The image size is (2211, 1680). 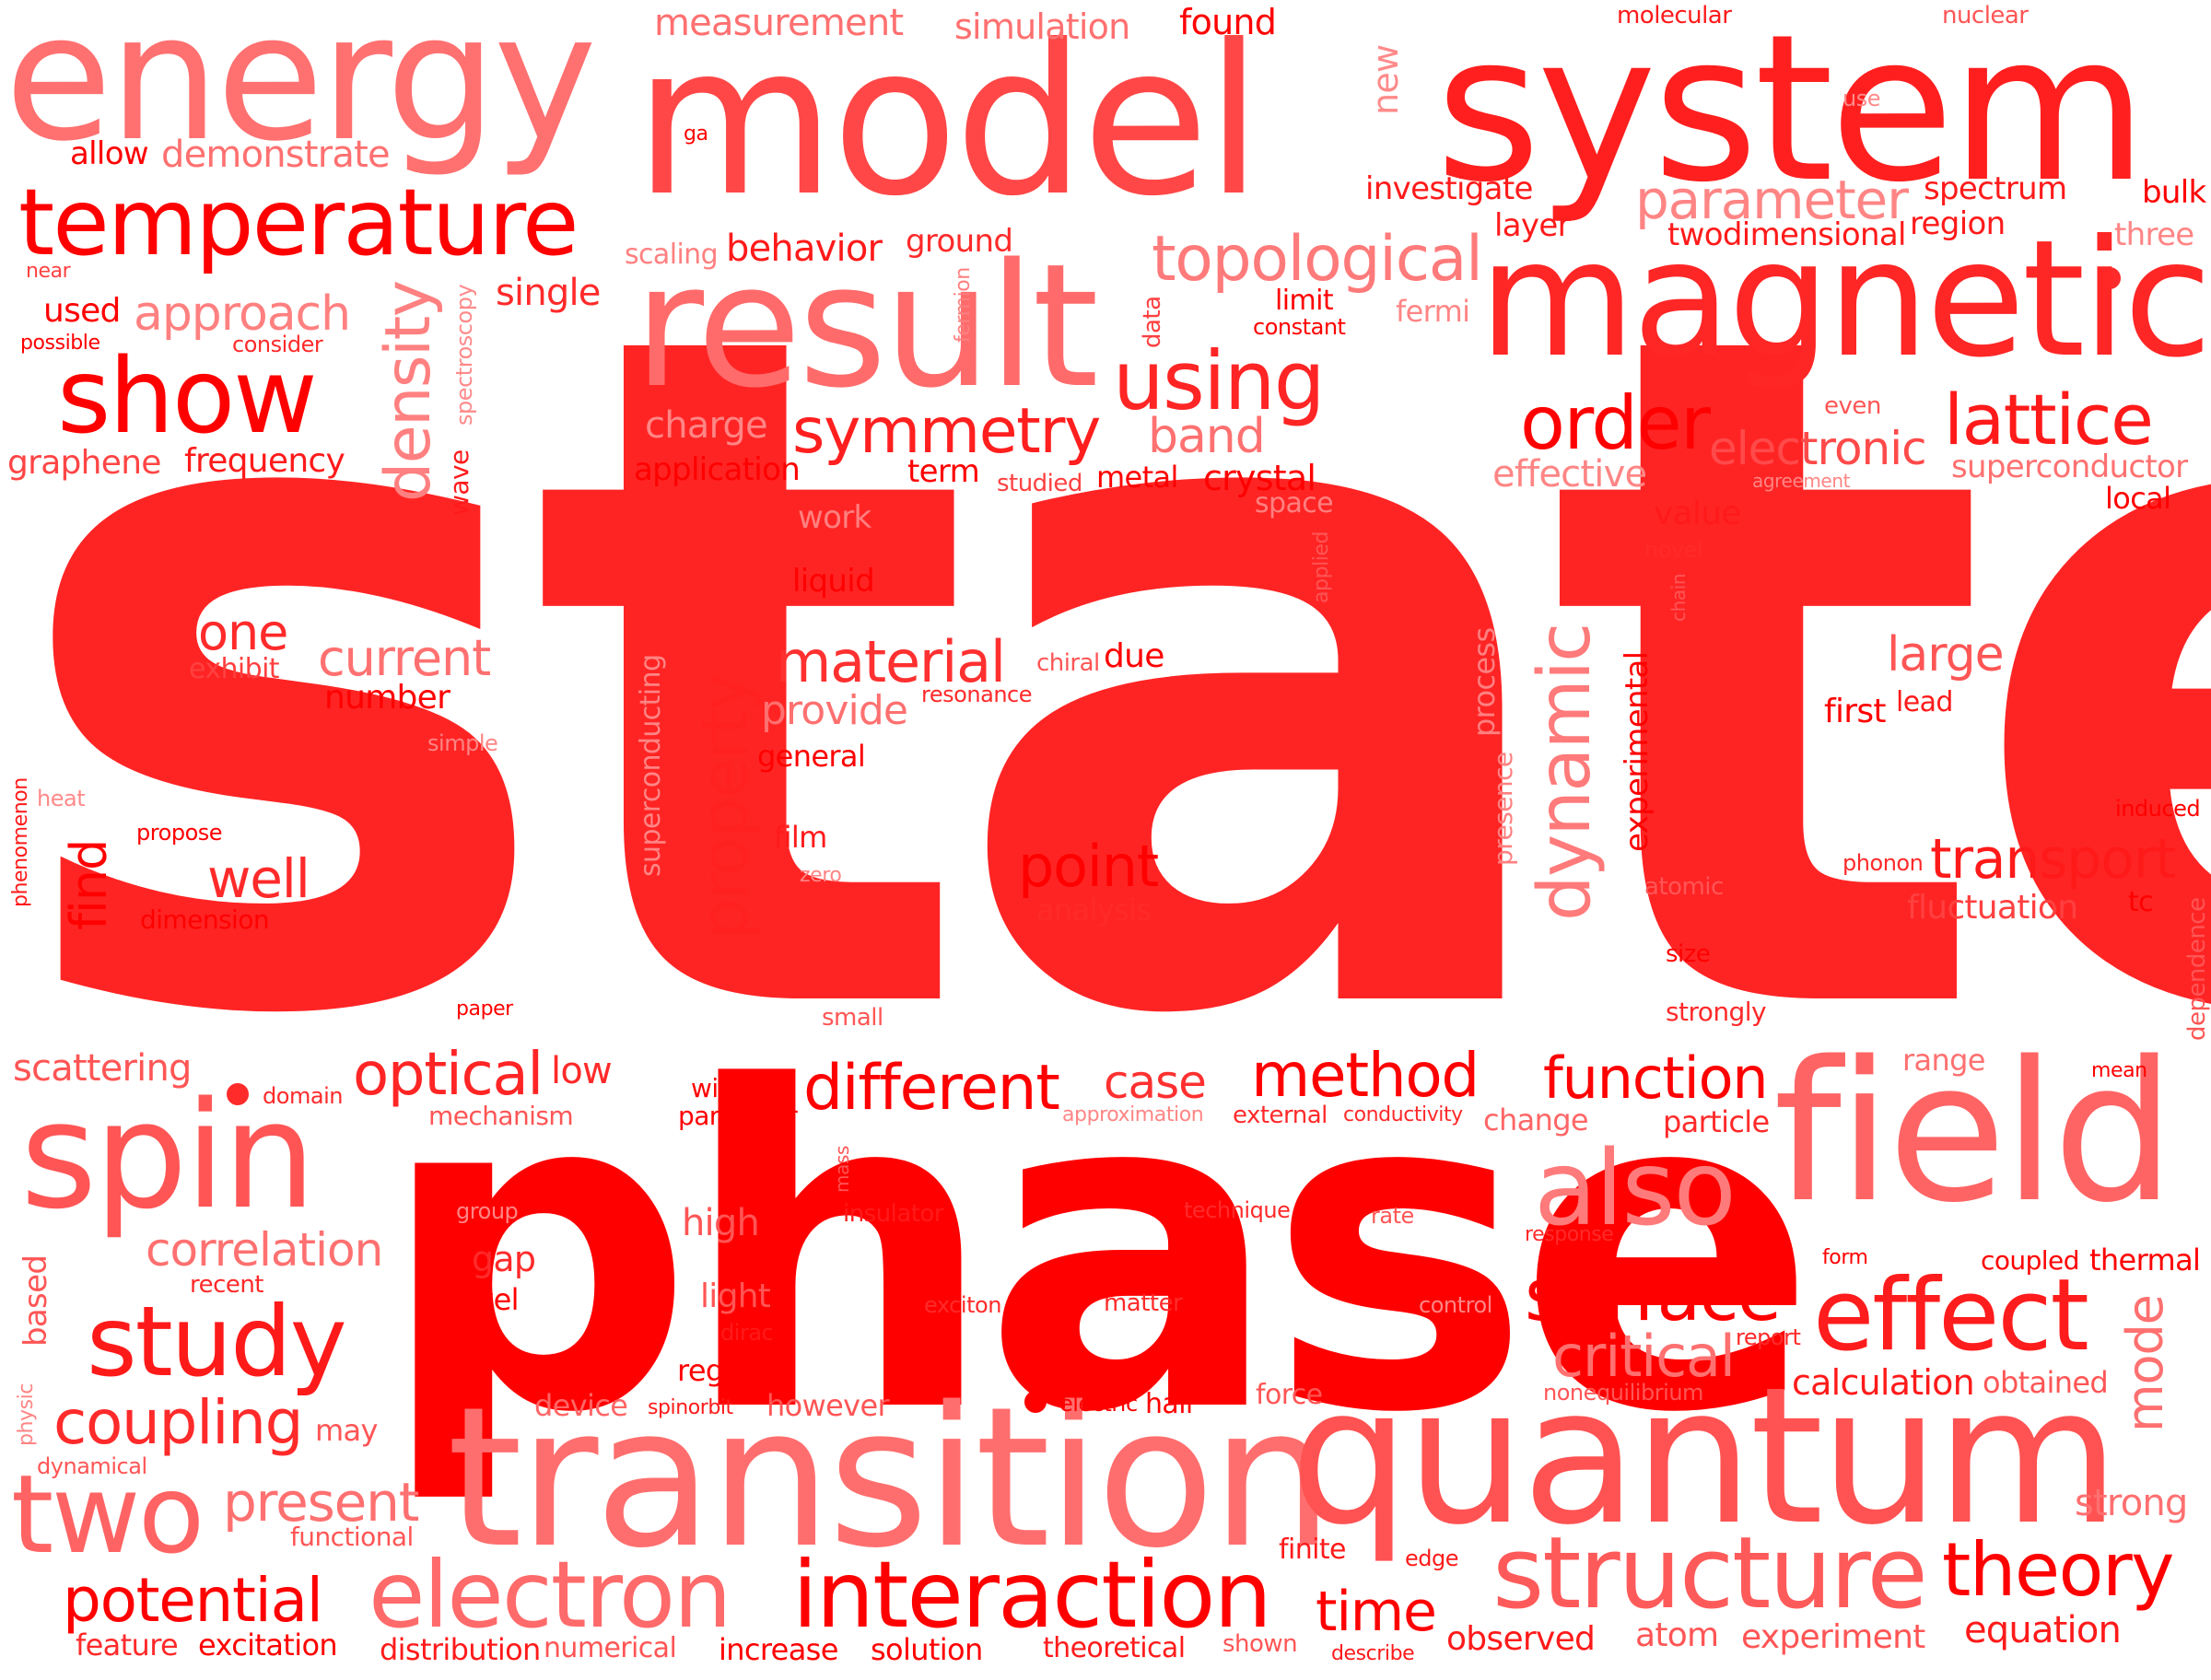 What do you see at coordinates (1433, 311) in the screenshot?
I see `word-fermi: fermi` at bounding box center [1433, 311].